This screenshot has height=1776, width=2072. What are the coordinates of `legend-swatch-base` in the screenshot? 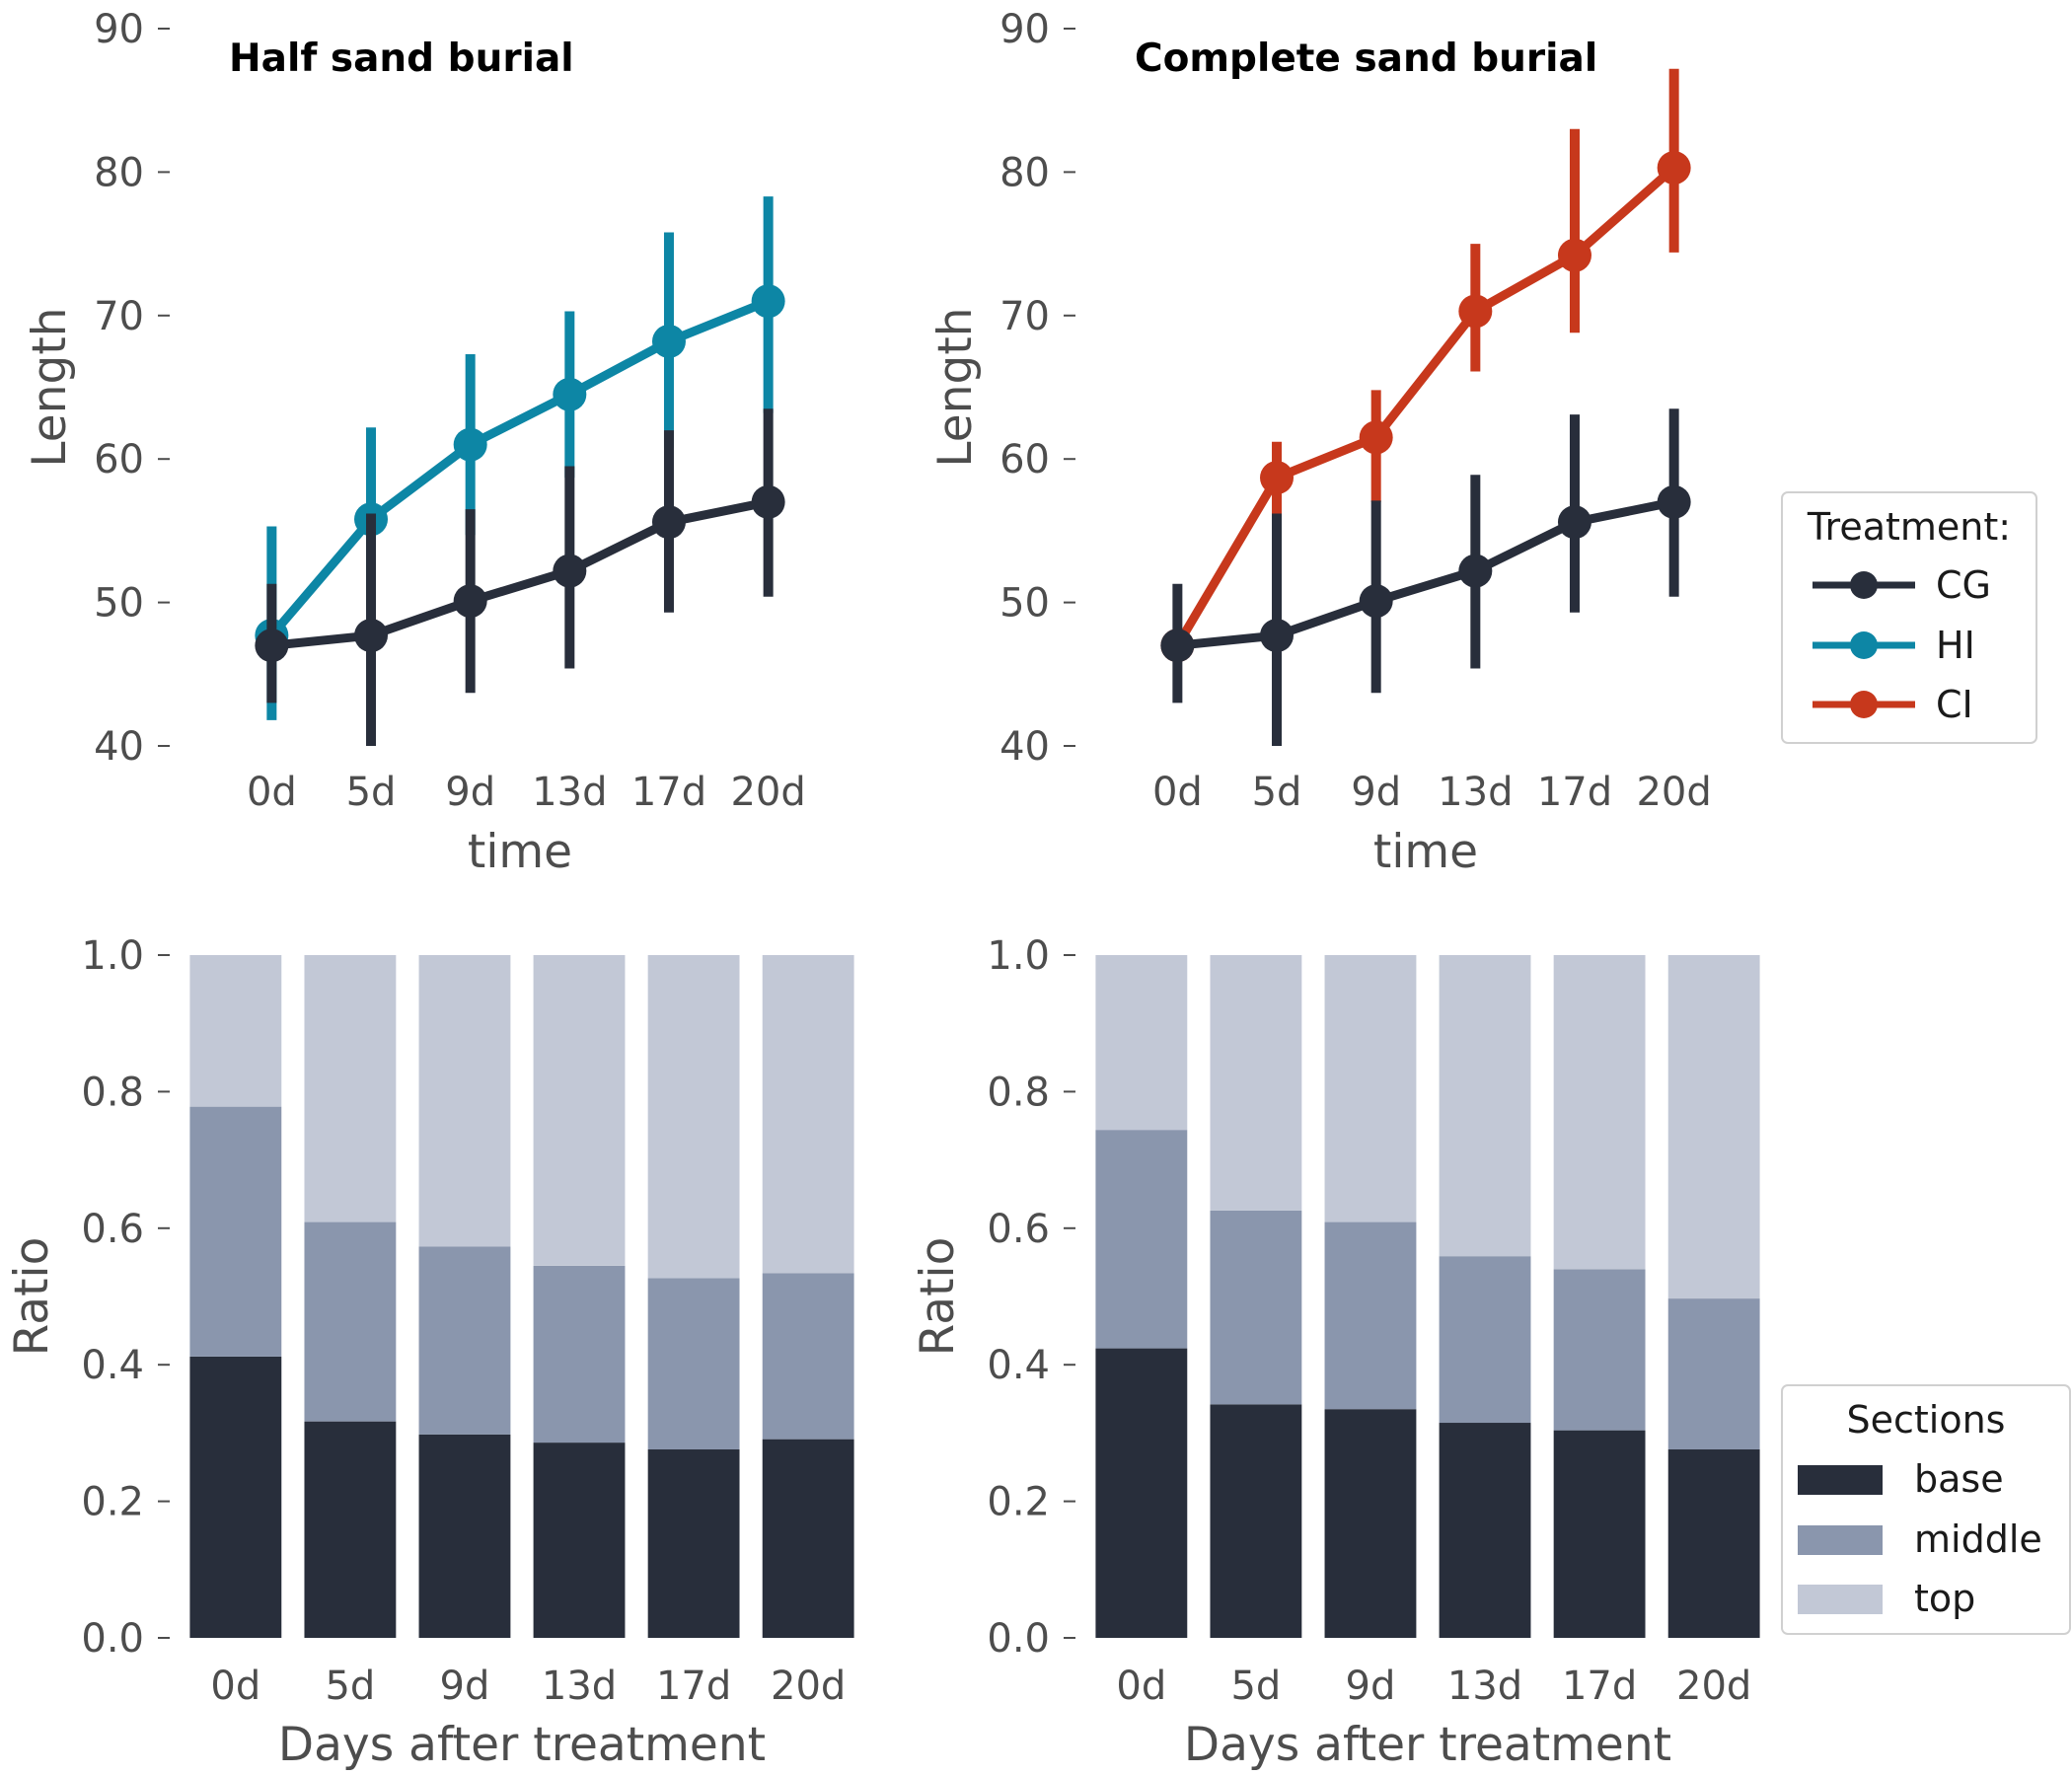 It's located at (1840, 1480).